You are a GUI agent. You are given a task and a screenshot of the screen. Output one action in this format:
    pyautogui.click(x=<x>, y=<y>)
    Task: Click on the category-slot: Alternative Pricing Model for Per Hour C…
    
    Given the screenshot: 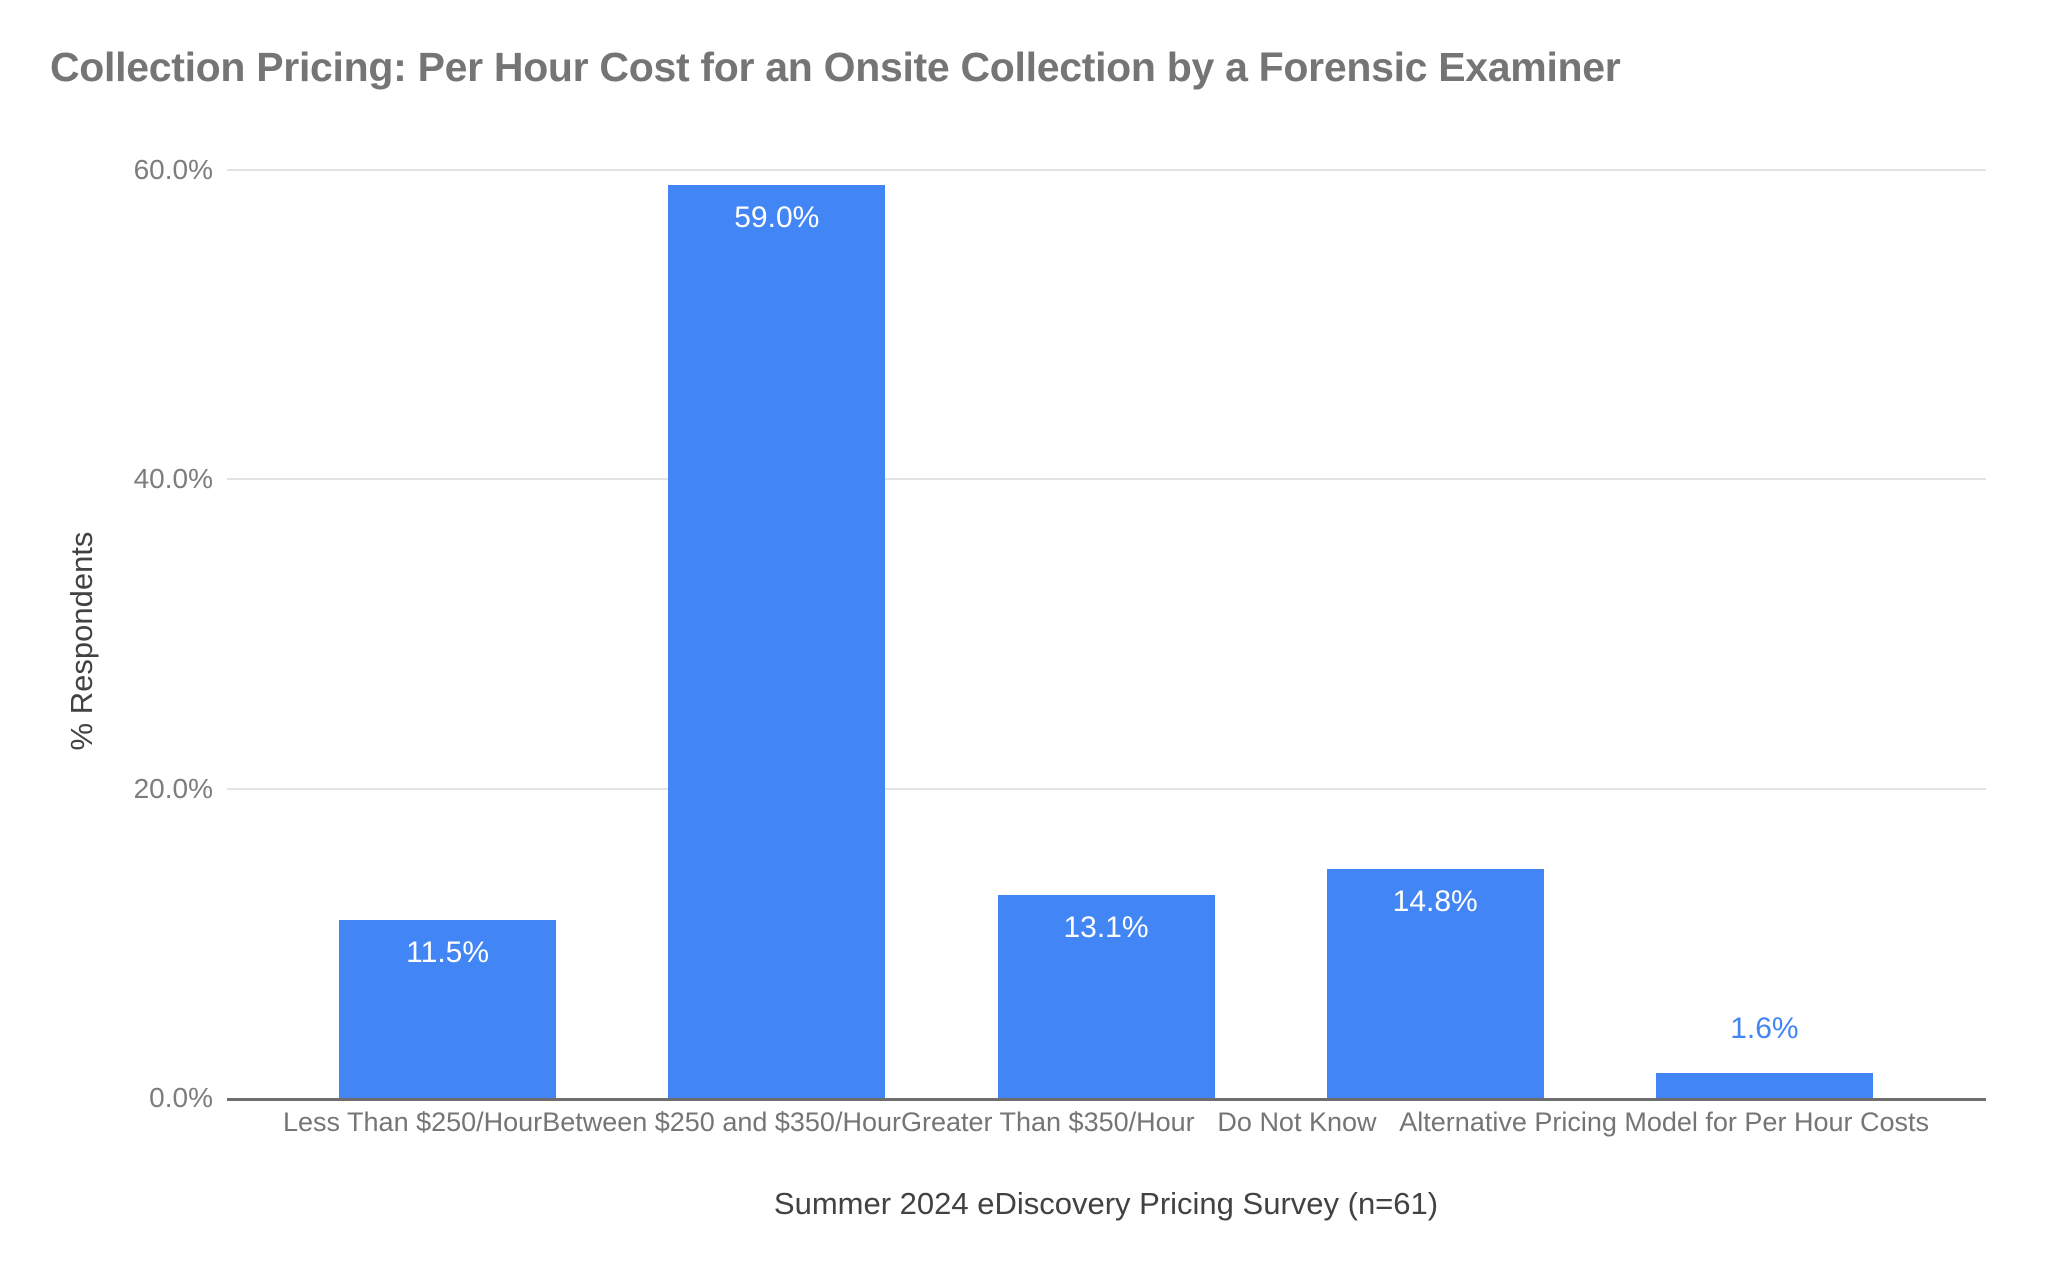 What is the action you would take?
    pyautogui.click(x=1664, y=1122)
    